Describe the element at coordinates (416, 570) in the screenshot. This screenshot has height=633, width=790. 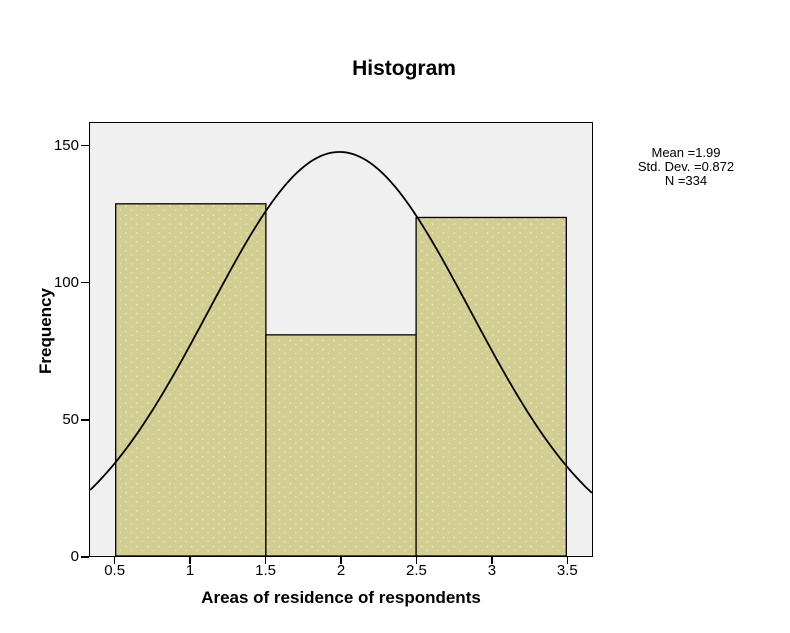
I see `x-tick-label: 2.5` at that location.